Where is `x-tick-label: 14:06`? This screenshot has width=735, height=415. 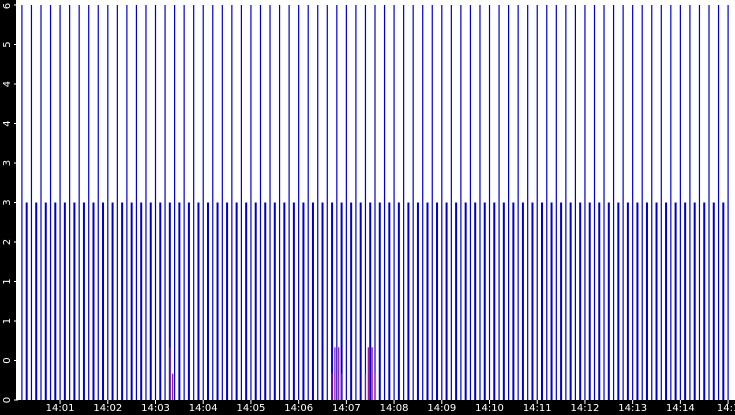
x-tick-label: 14:06 is located at coordinates (298, 408).